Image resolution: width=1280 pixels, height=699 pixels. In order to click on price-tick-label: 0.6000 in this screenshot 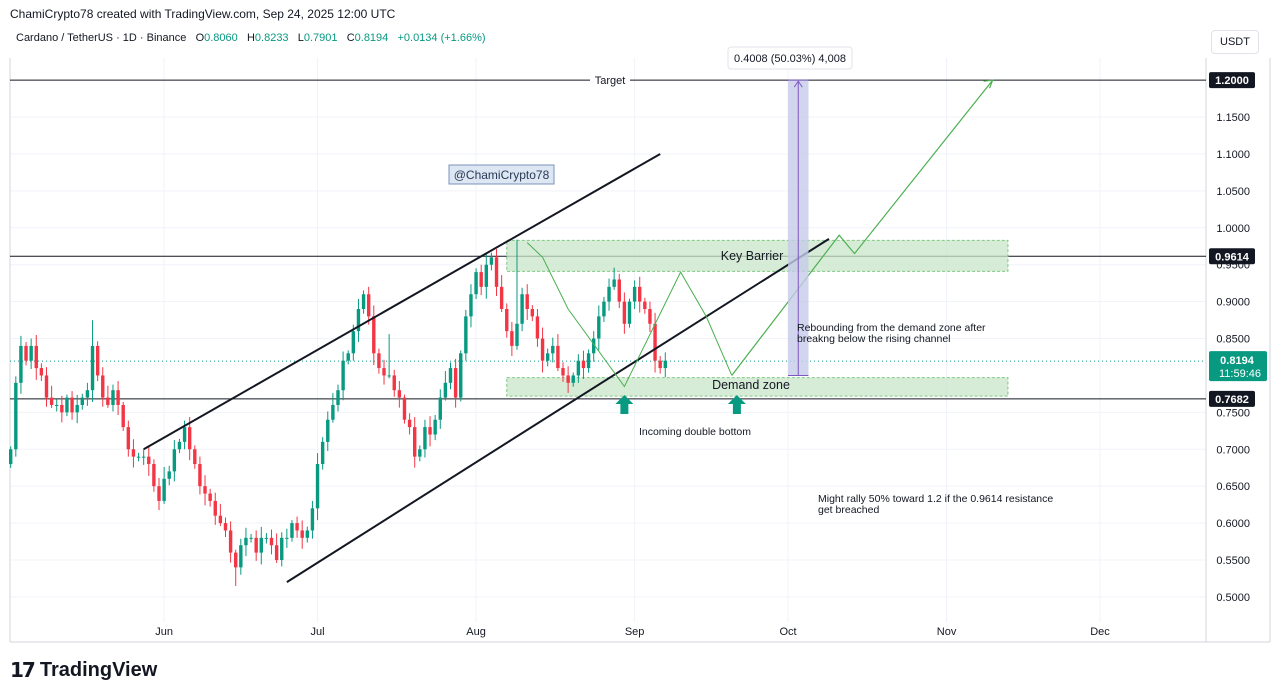, I will do `click(1233, 524)`.